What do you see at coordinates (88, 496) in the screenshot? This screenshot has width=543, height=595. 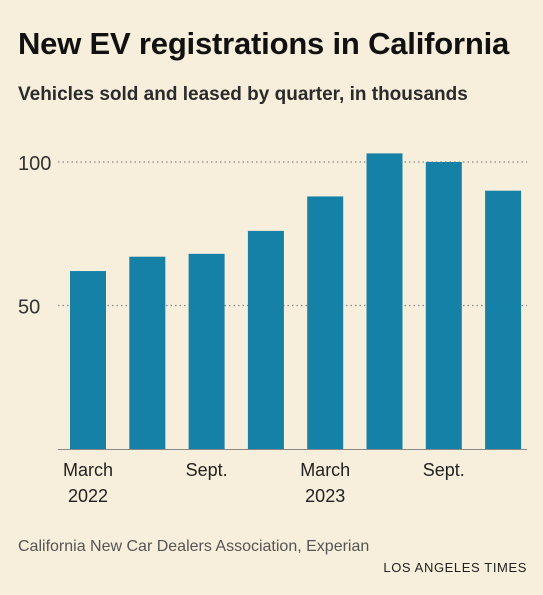 I see `x-tick-label-0-1: 2022` at bounding box center [88, 496].